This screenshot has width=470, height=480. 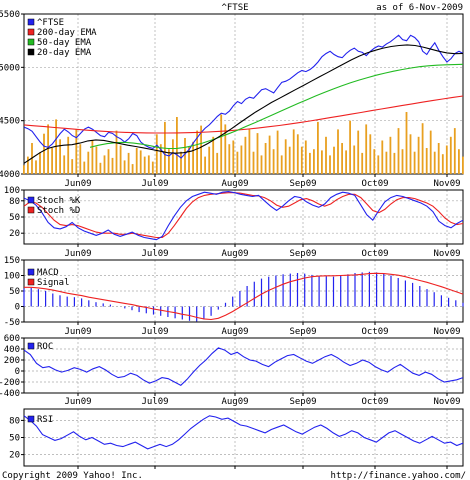 I want to click on chart-title: ^FTSE, so click(x=234, y=8).